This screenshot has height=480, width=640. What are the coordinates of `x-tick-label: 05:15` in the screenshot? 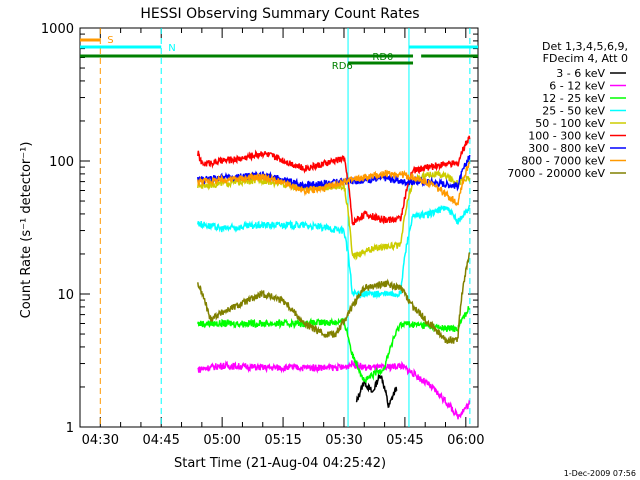 It's located at (282, 440).